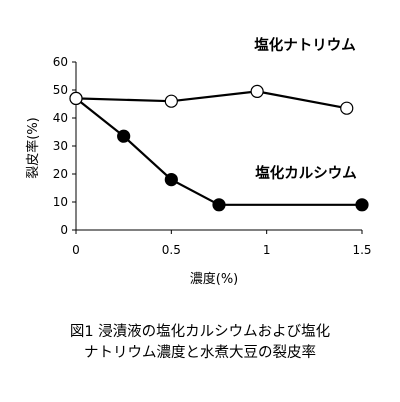 The height and width of the screenshot is (402, 400). I want to click on x-tick-label: 1, so click(267, 250).